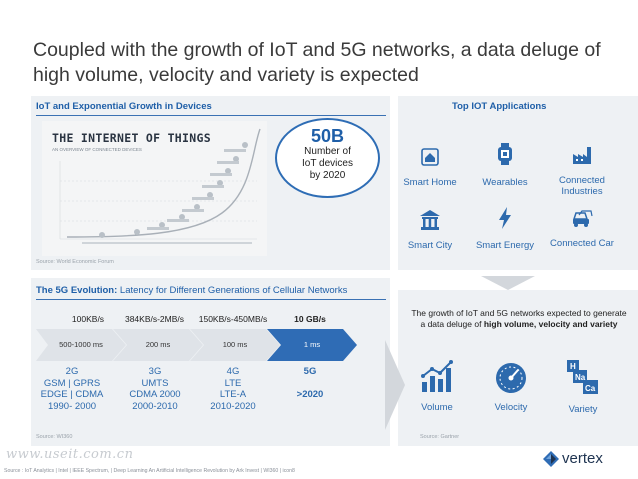  I want to click on generation-3g: 3G UMTS CDMA 2000 2000-2010, so click(155, 389).